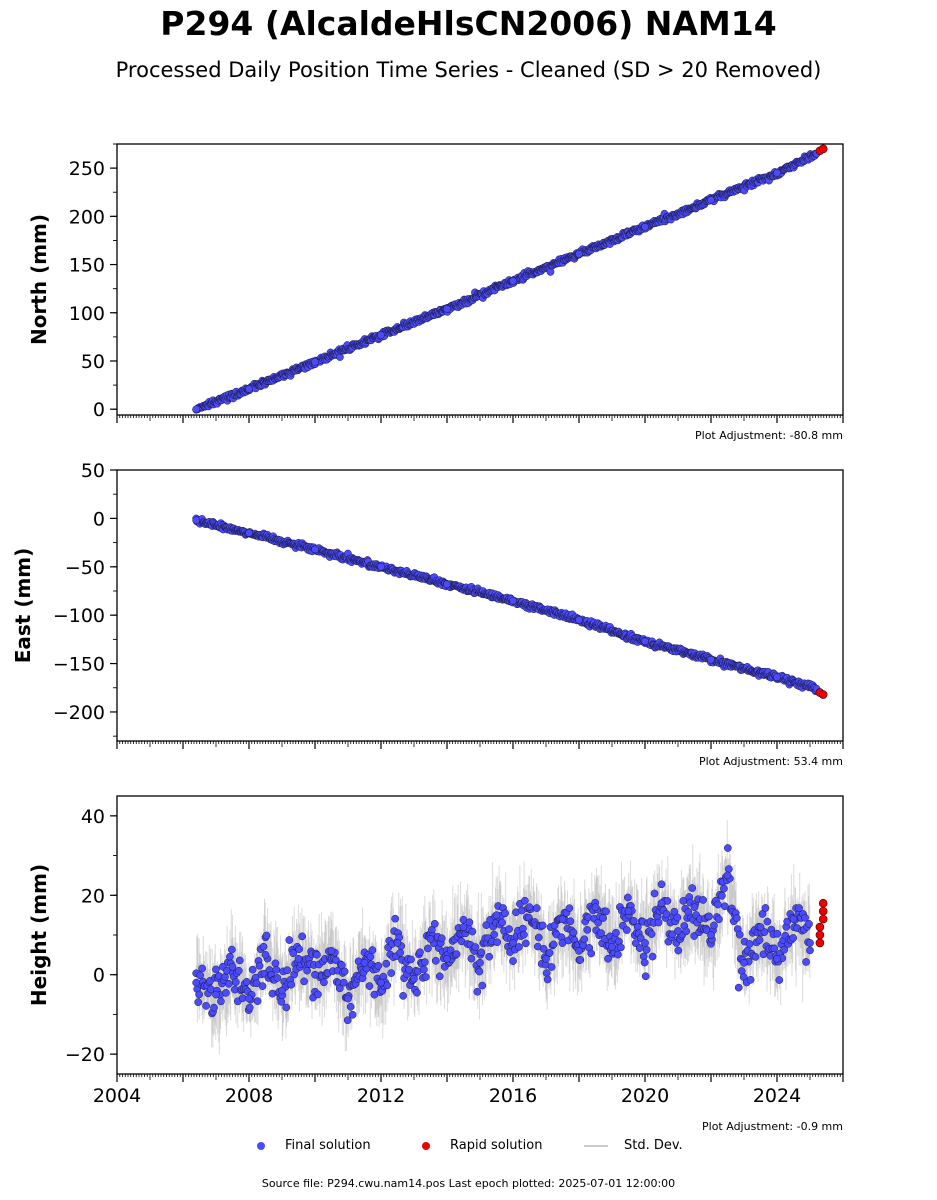 The width and height of the screenshot is (937, 1200). What do you see at coordinates (23, 606) in the screenshot?
I see `y-axis-label: East (mm)` at bounding box center [23, 606].